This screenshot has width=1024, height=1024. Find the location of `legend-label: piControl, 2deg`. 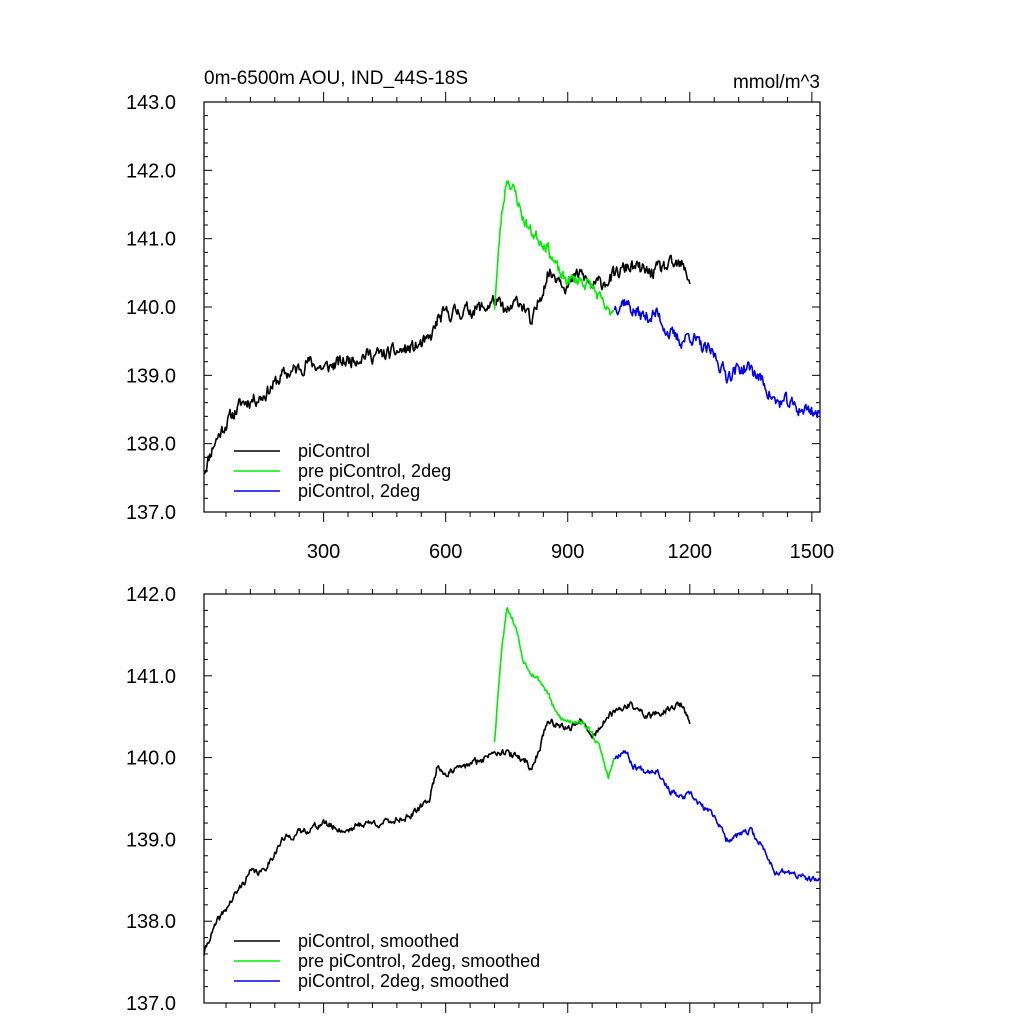

legend-label: piControl, 2deg is located at coordinates (359, 491).